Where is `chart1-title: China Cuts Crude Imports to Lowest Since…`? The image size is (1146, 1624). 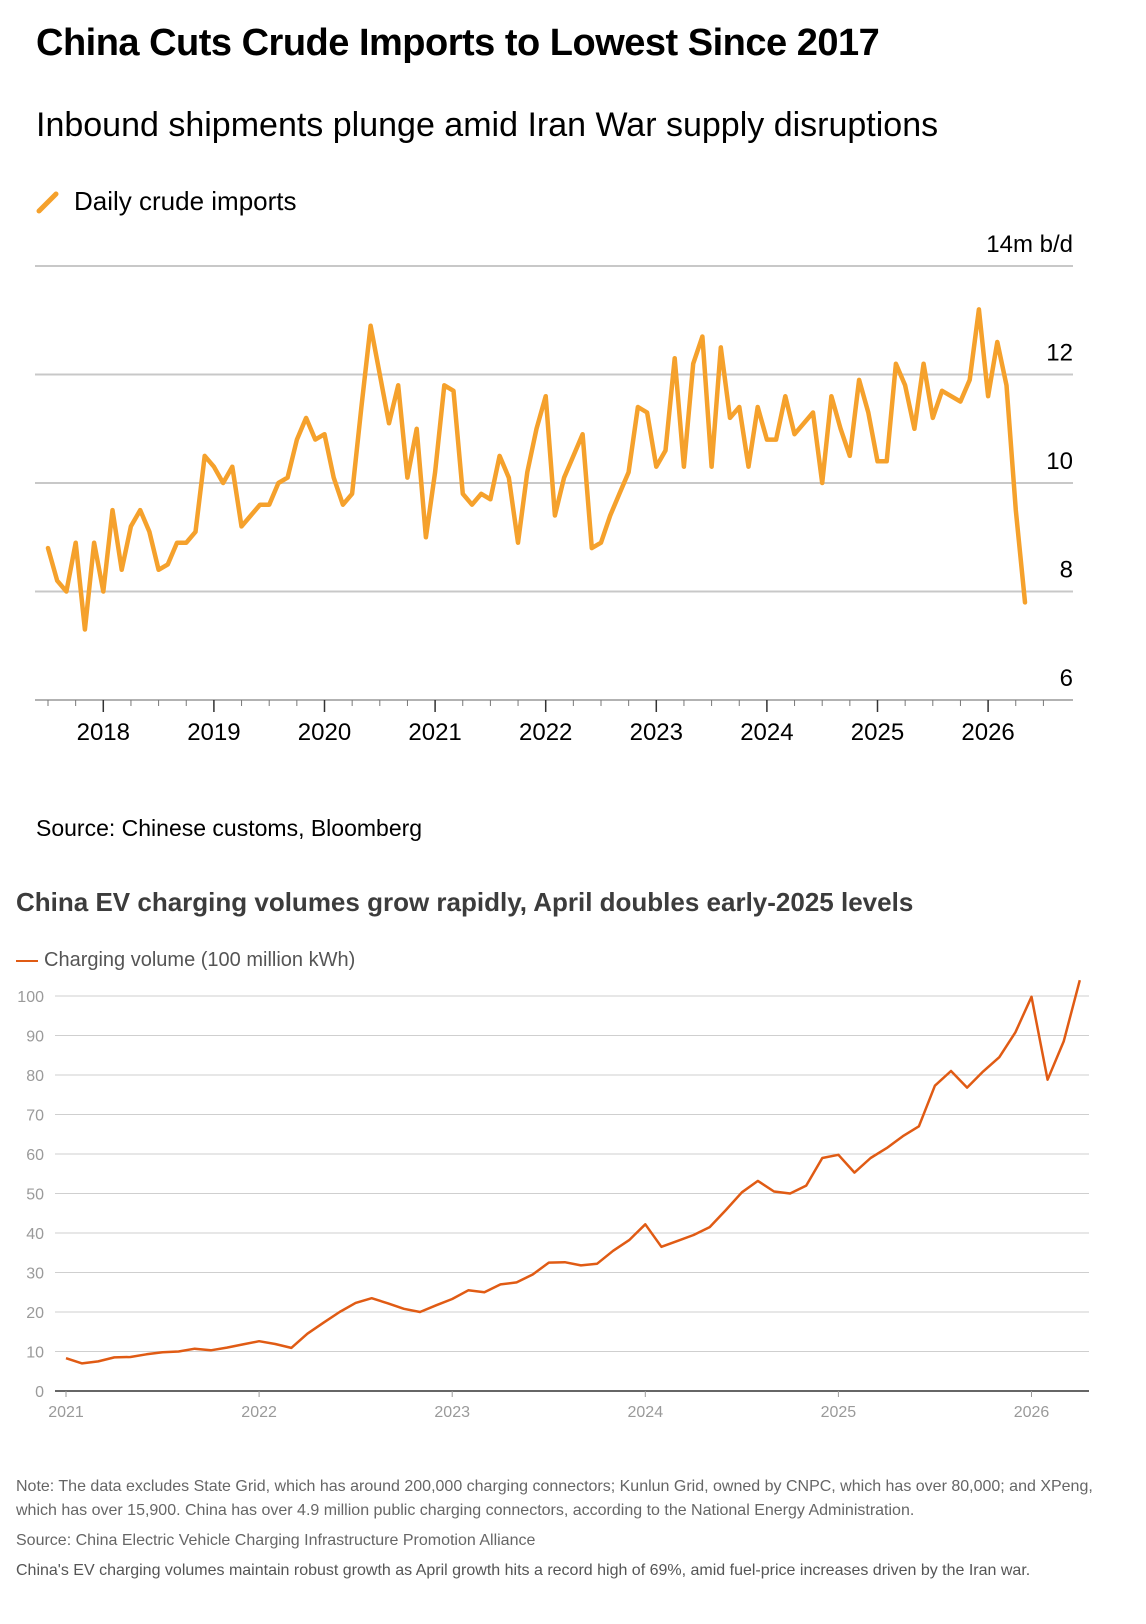
chart1-title: China Cuts Crude Imports to Lowest Since… is located at coordinates (458, 43).